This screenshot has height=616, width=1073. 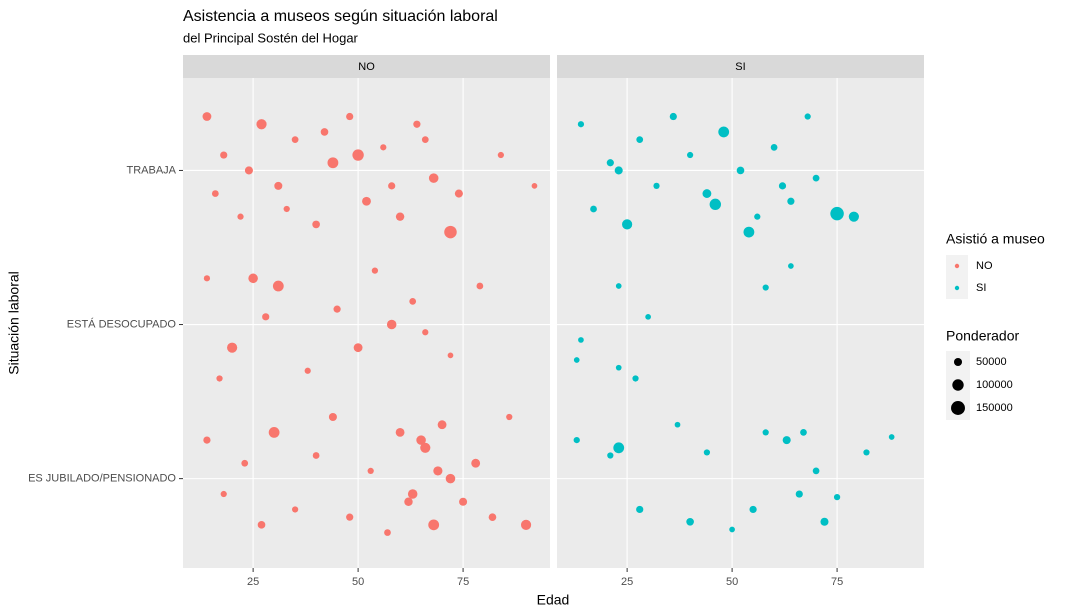 I want to click on x-tick-label: 25, so click(x=253, y=582).